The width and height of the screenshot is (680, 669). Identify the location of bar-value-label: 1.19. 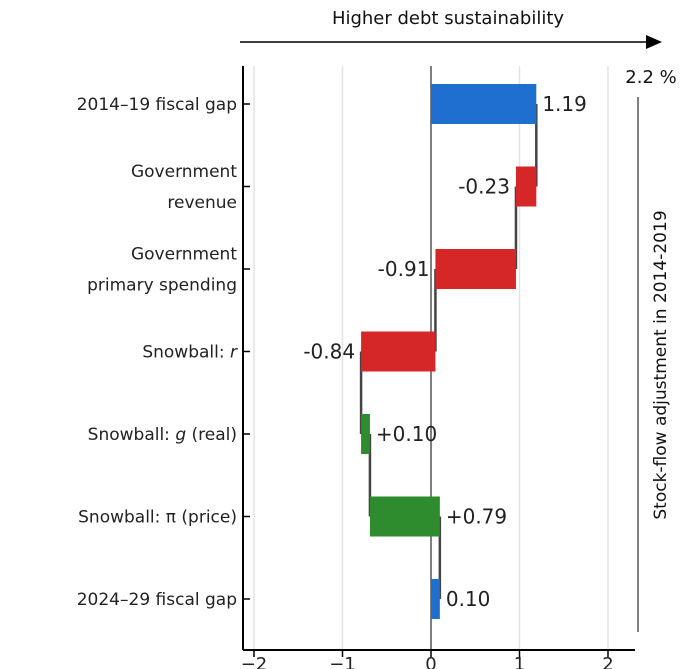
(564, 104).